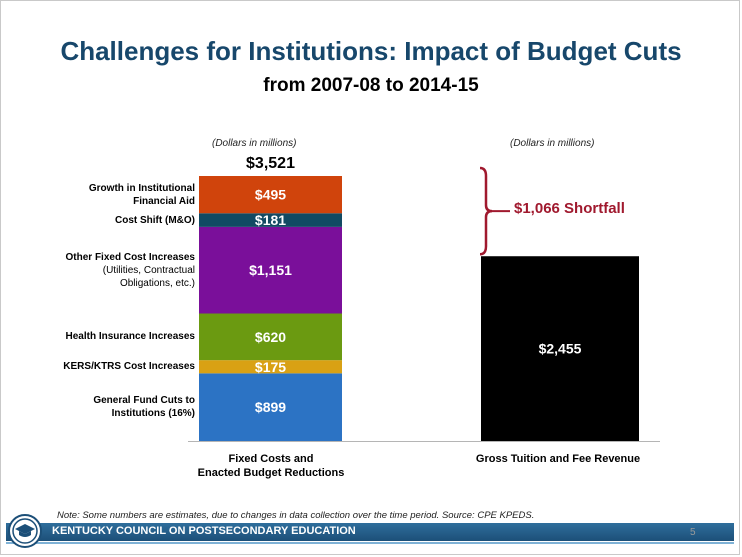  I want to click on segment-name-line: (Utilities, Contractual, so click(148, 270).